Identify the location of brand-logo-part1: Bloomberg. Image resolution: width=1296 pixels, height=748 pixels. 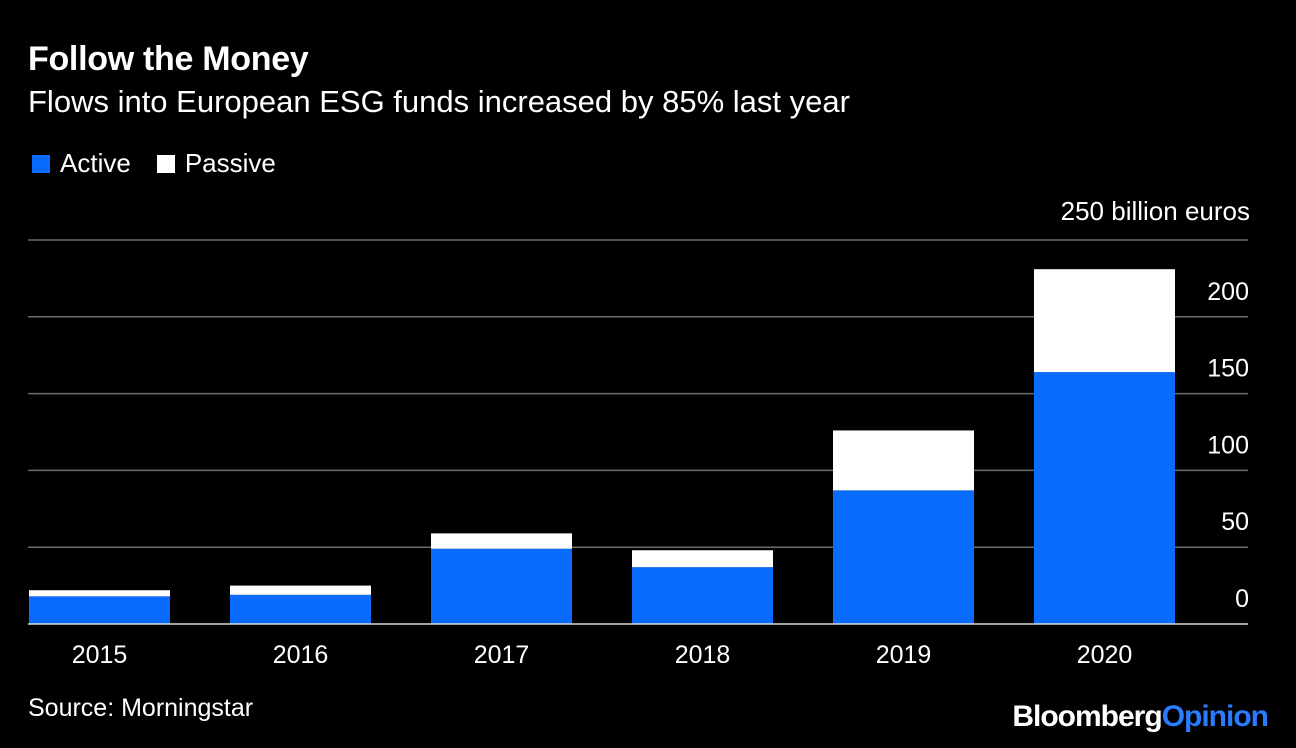
(1087, 716).